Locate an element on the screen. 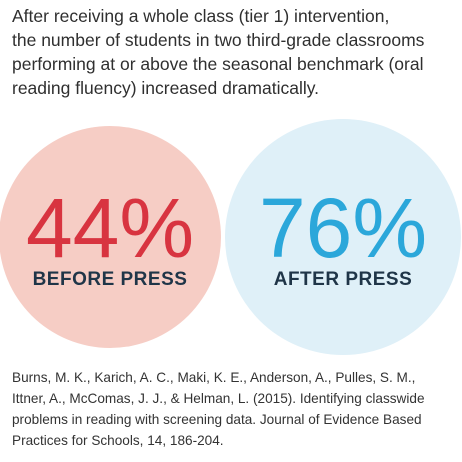 Image resolution: width=462 pixels, height=462 pixels. after-value: 76% is located at coordinates (343, 228).